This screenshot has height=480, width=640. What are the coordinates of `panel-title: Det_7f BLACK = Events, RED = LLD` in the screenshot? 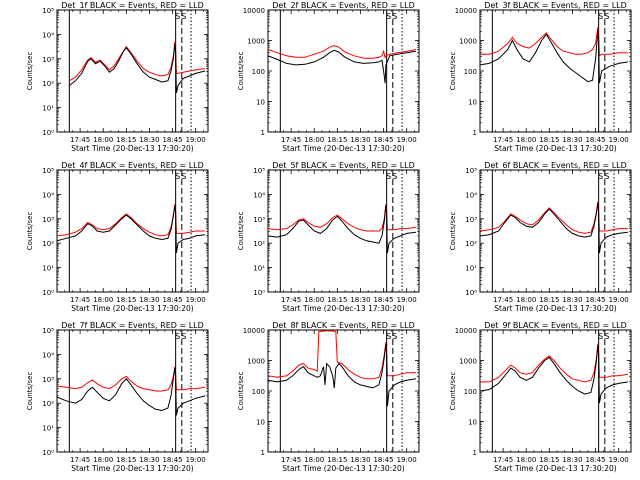 It's located at (132, 325).